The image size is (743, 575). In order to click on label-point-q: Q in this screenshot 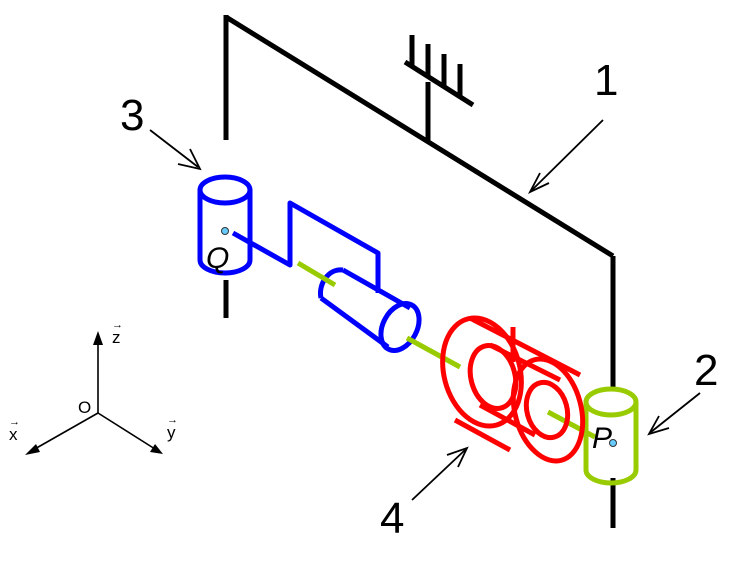, I will do `click(217, 258)`.